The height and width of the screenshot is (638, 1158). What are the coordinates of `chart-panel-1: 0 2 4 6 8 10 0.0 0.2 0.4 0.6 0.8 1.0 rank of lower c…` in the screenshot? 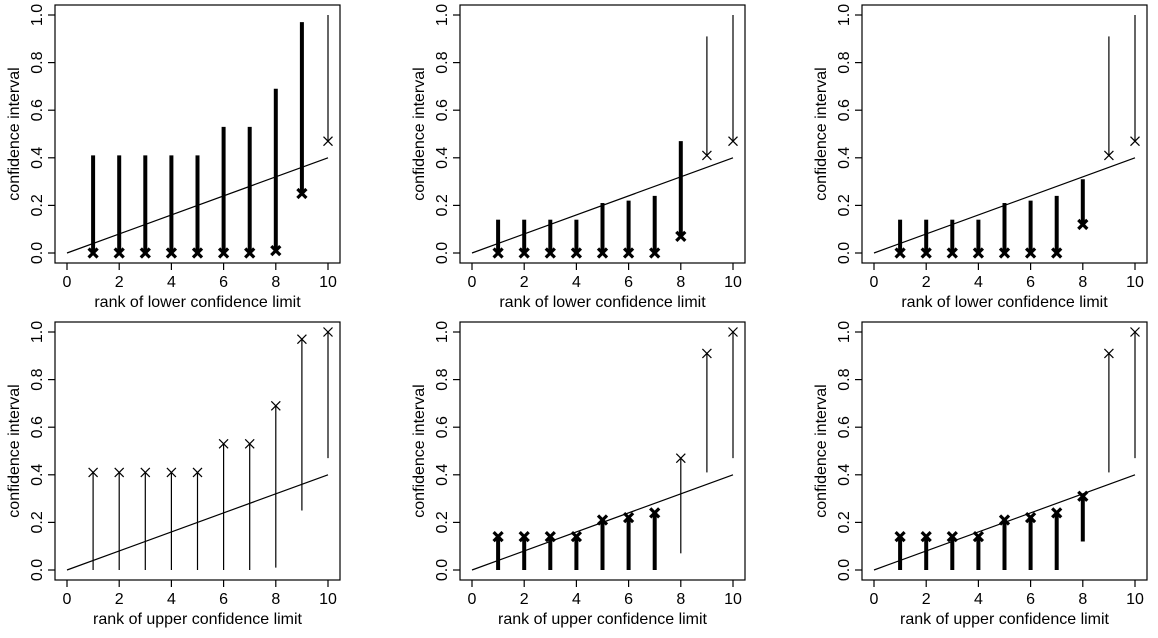 It's located at (173, 157).